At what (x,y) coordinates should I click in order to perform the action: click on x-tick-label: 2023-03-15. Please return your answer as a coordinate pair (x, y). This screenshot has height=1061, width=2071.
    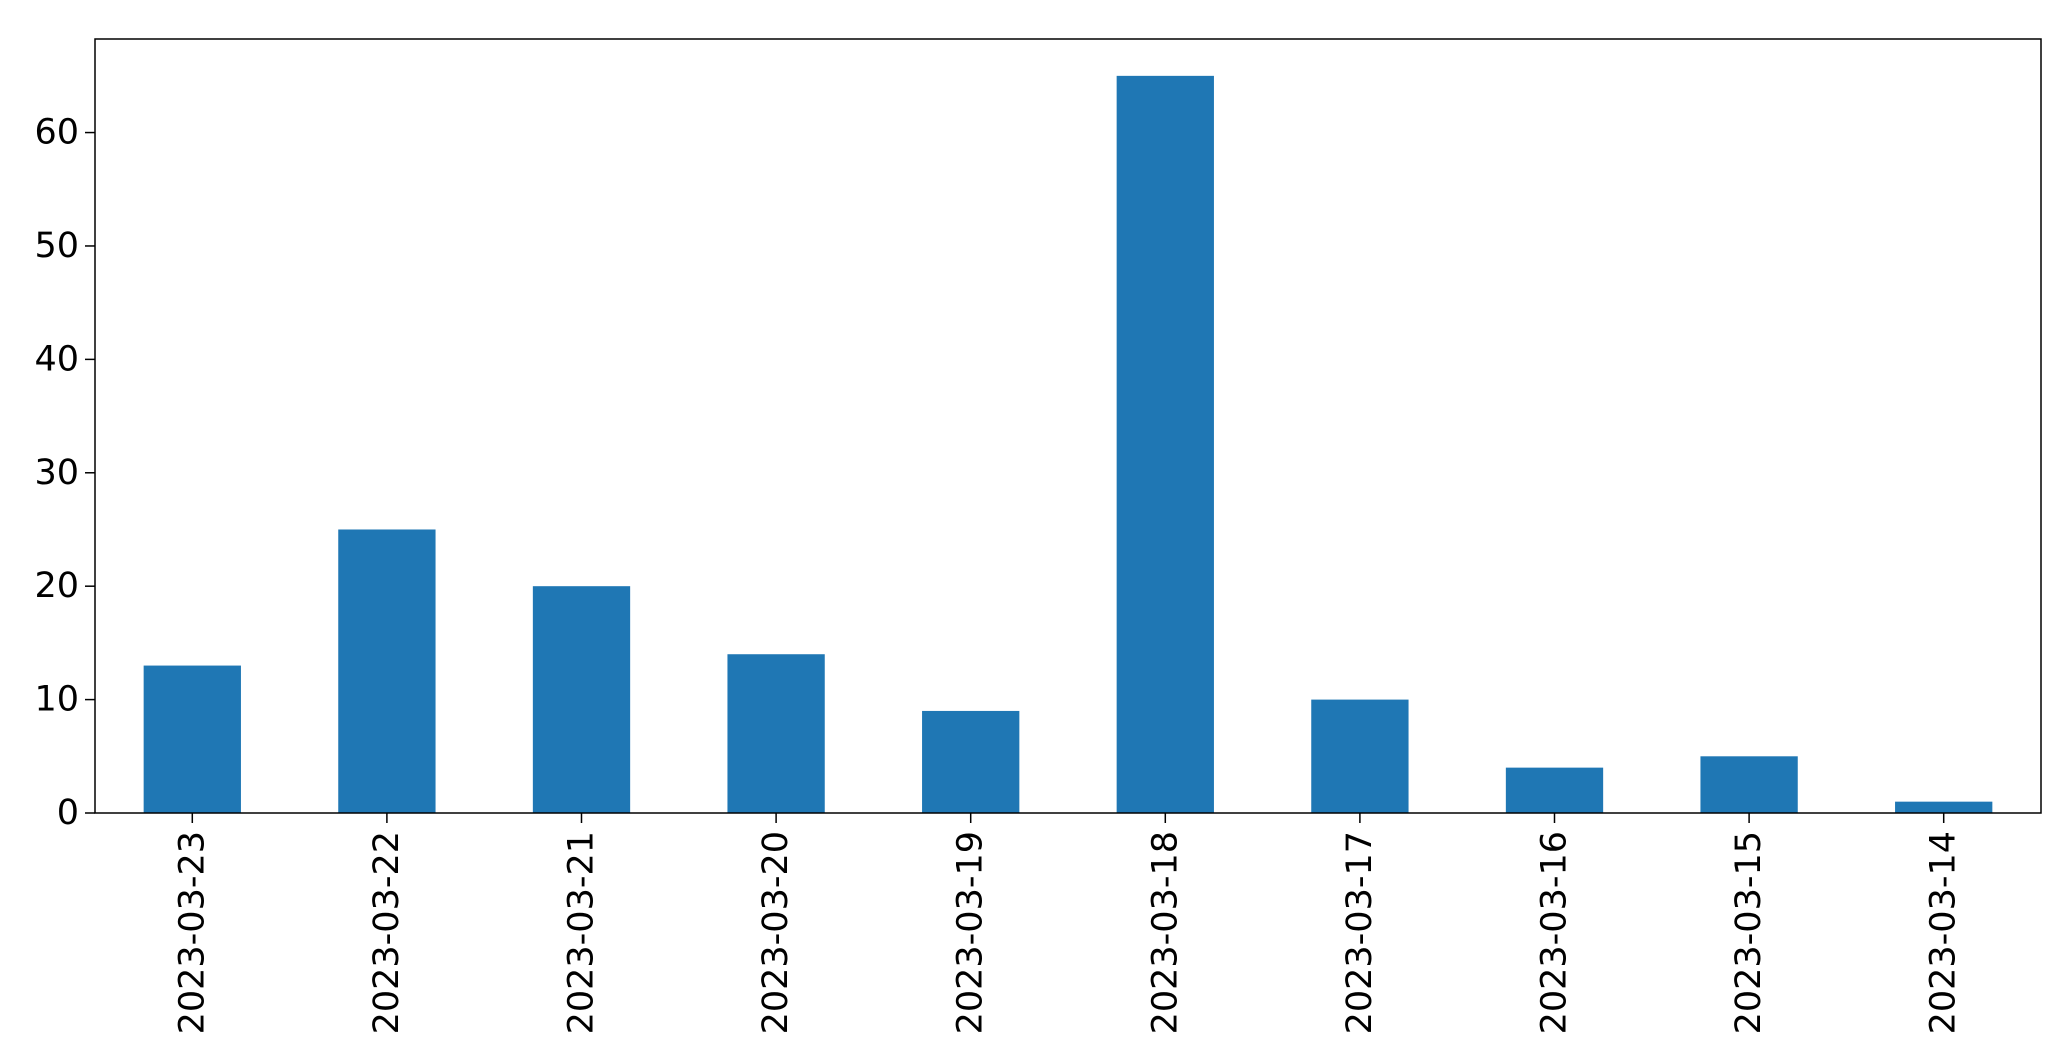
    Looking at the image, I should click on (1749, 932).